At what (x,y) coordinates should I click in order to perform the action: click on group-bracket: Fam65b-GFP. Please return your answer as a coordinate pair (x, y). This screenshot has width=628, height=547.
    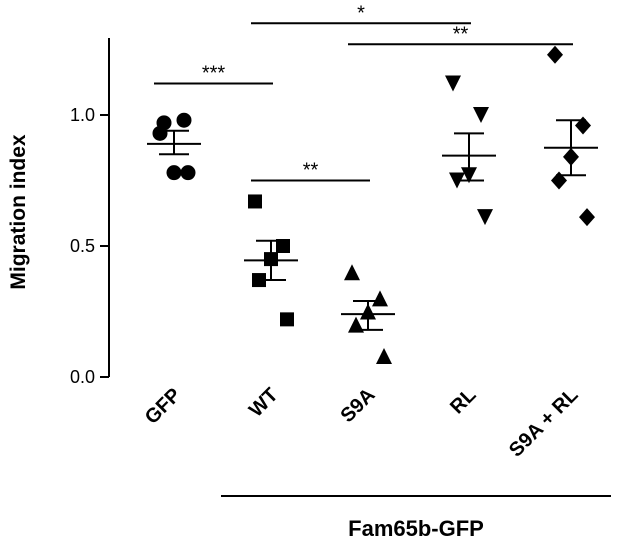
    Looking at the image, I should click on (416, 518).